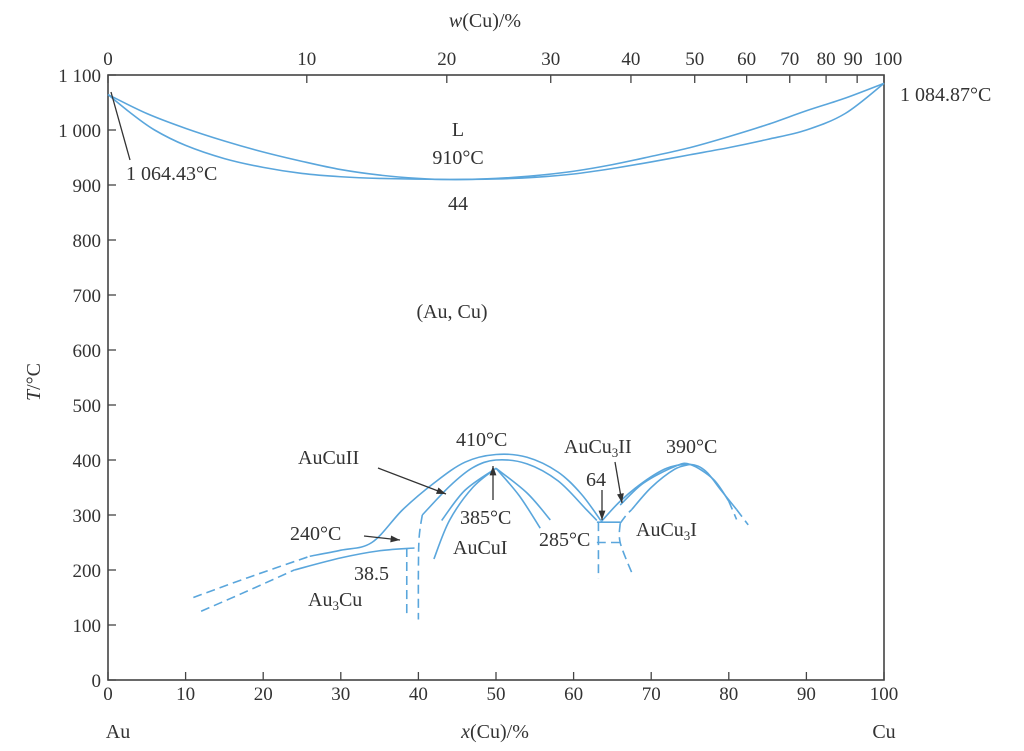 The height and width of the screenshot is (751, 1024). Describe the element at coordinates (888, 59) in the screenshot. I see `top-tick-label: 100` at that location.